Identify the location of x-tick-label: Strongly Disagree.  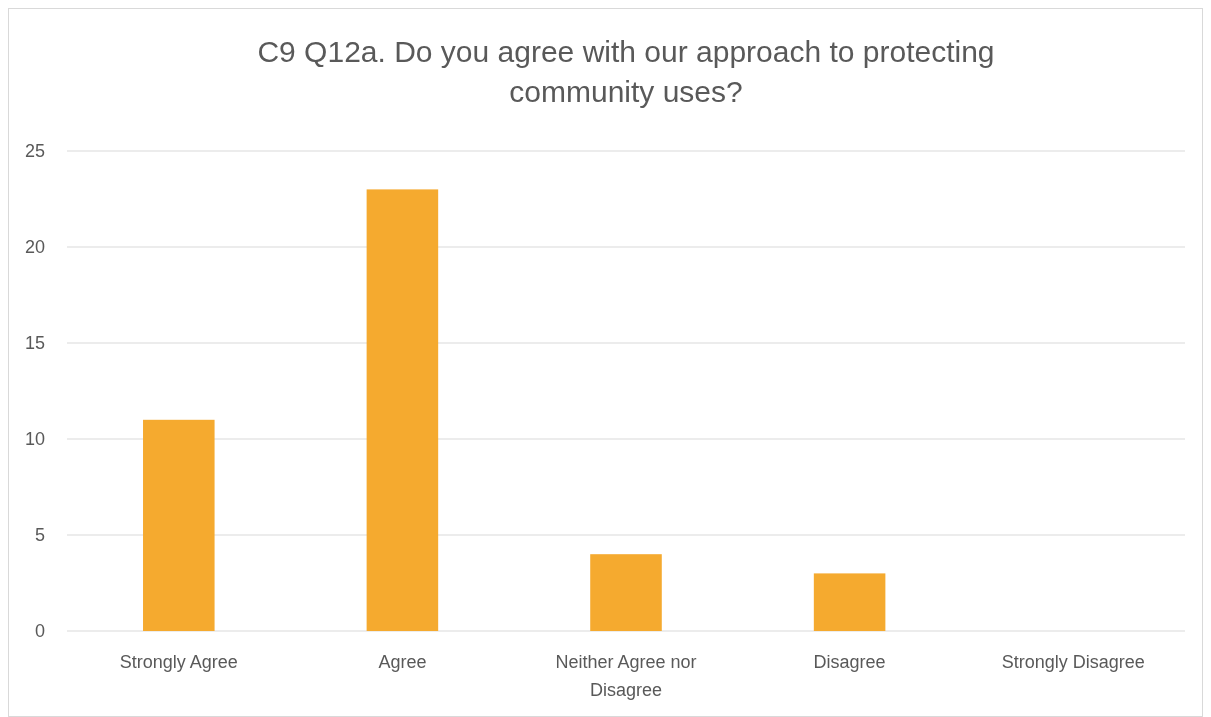
(1073, 662).